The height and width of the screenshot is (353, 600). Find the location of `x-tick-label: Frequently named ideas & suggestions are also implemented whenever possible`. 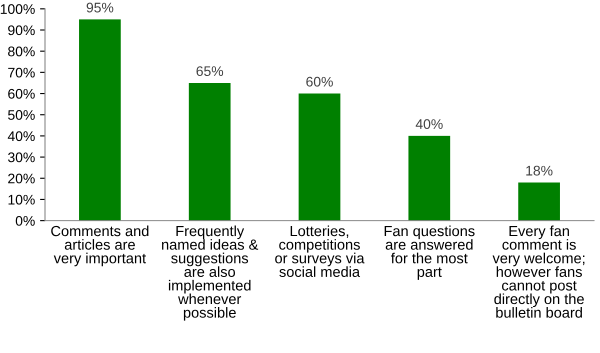

x-tick-label: Frequently named ideas & suggestions are also implemented whenever possible is located at coordinates (210, 273).